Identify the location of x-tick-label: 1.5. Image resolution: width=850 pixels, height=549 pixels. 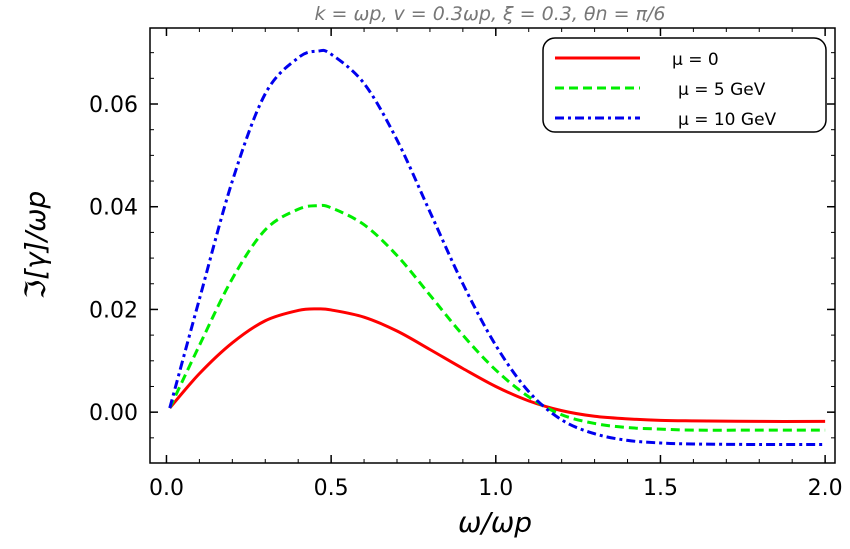
(660, 488).